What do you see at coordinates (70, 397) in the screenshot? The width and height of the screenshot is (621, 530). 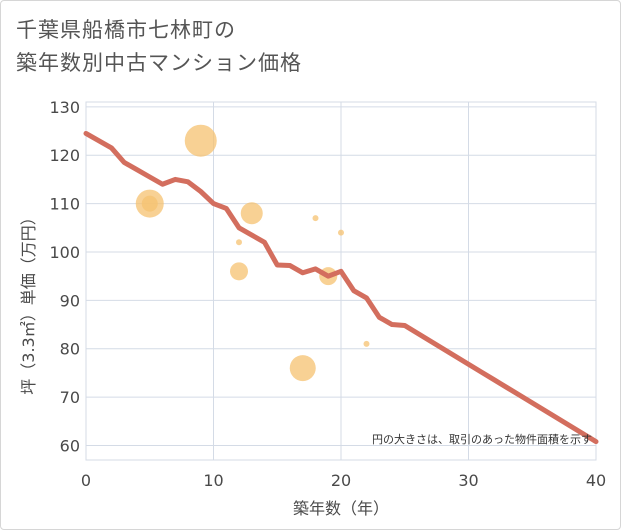 I see `y-tick-label: 70` at bounding box center [70, 397].